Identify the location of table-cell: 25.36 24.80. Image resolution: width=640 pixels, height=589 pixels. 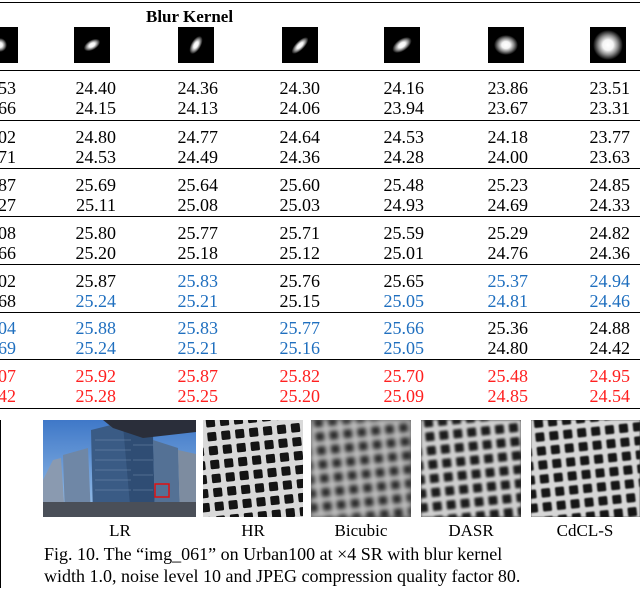
(498, 338).